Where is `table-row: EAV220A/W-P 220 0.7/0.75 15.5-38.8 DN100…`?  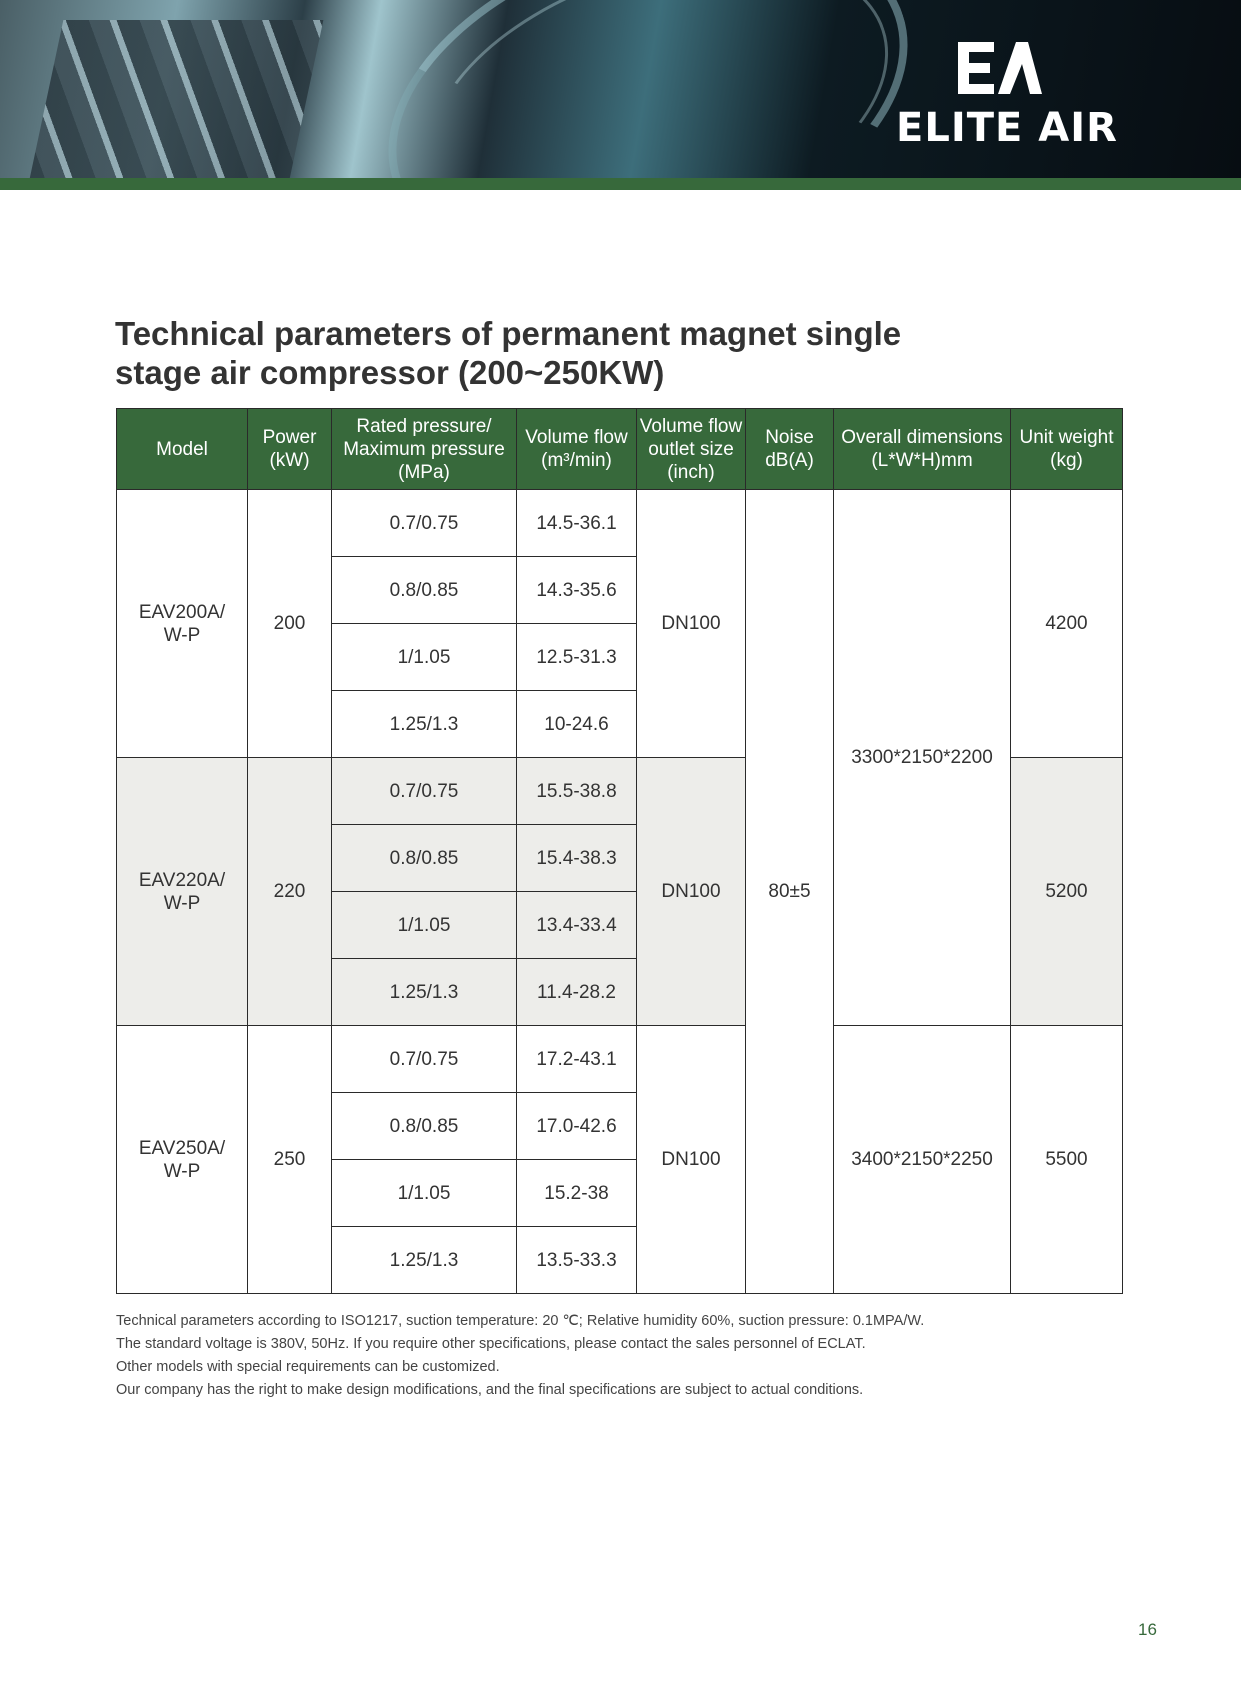
table-row: EAV220A/W-P 220 0.7/0.75 15.5-38.8 DN100… is located at coordinates (619, 891).